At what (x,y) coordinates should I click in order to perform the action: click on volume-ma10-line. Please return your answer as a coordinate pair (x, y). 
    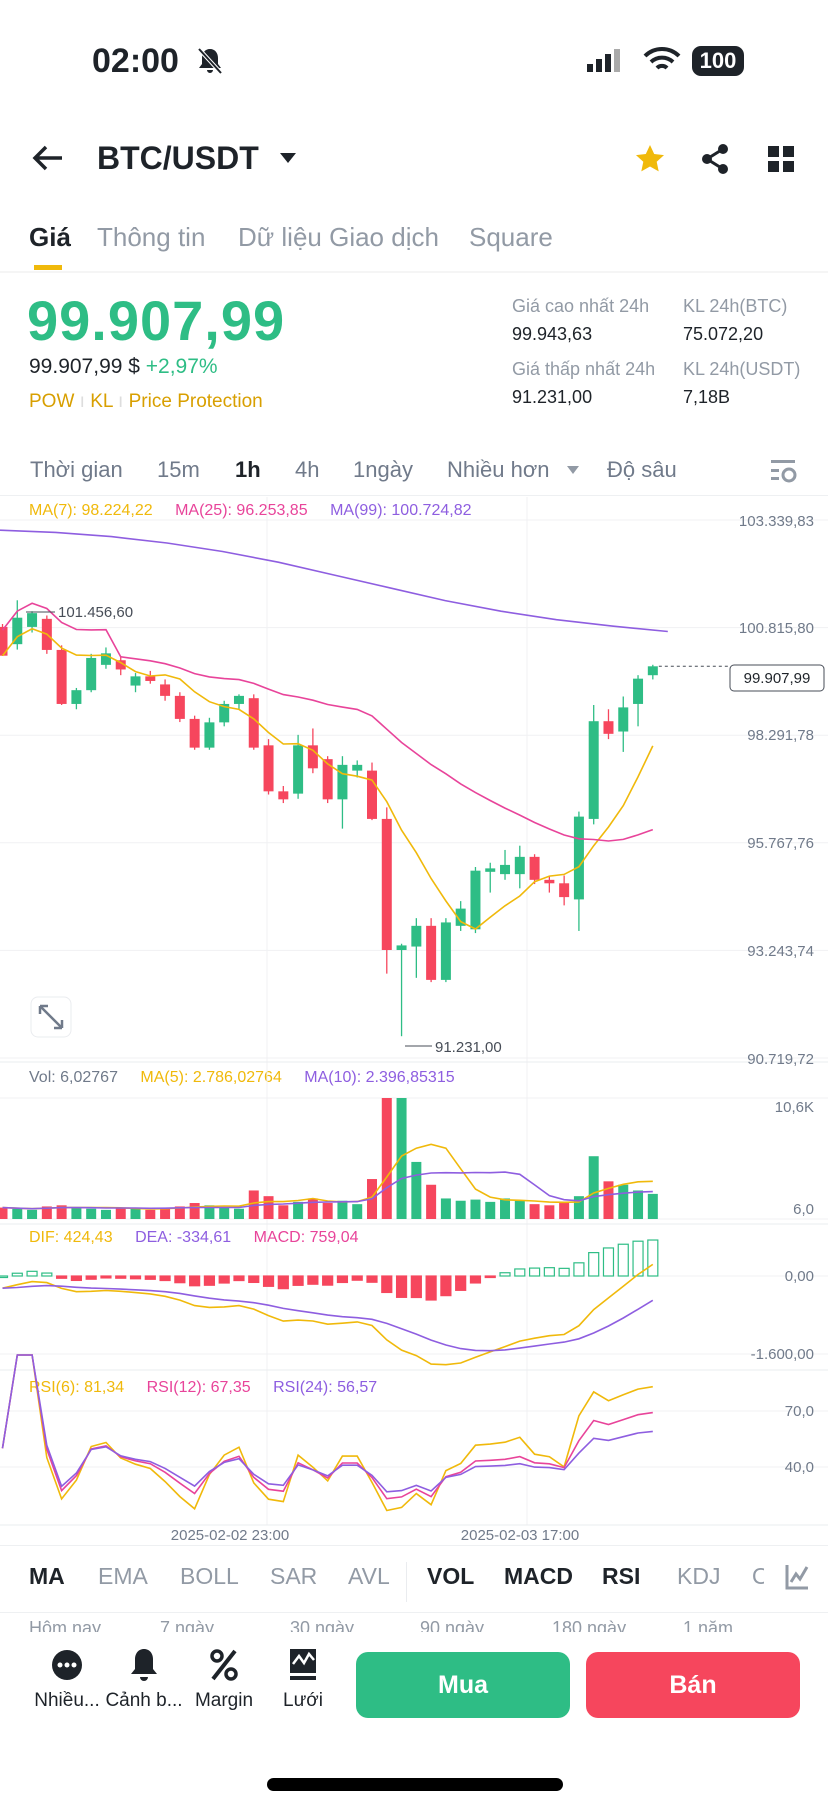
    Looking at the image, I should click on (327, 1190).